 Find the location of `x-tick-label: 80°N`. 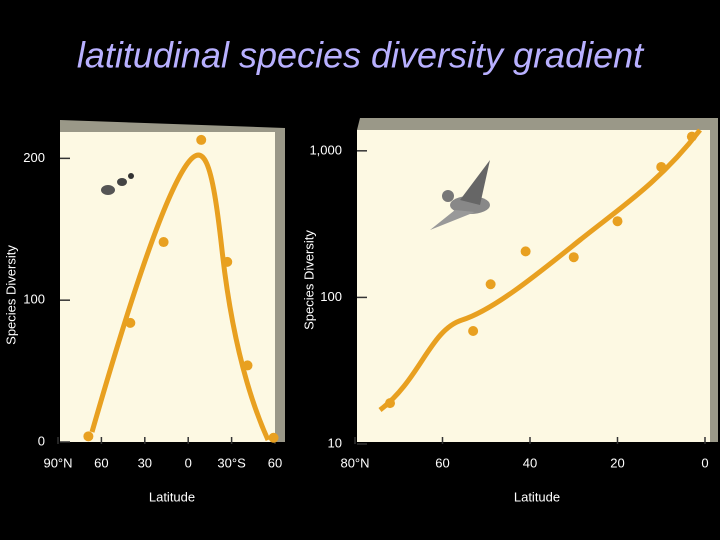

x-tick-label: 80°N is located at coordinates (354, 462).